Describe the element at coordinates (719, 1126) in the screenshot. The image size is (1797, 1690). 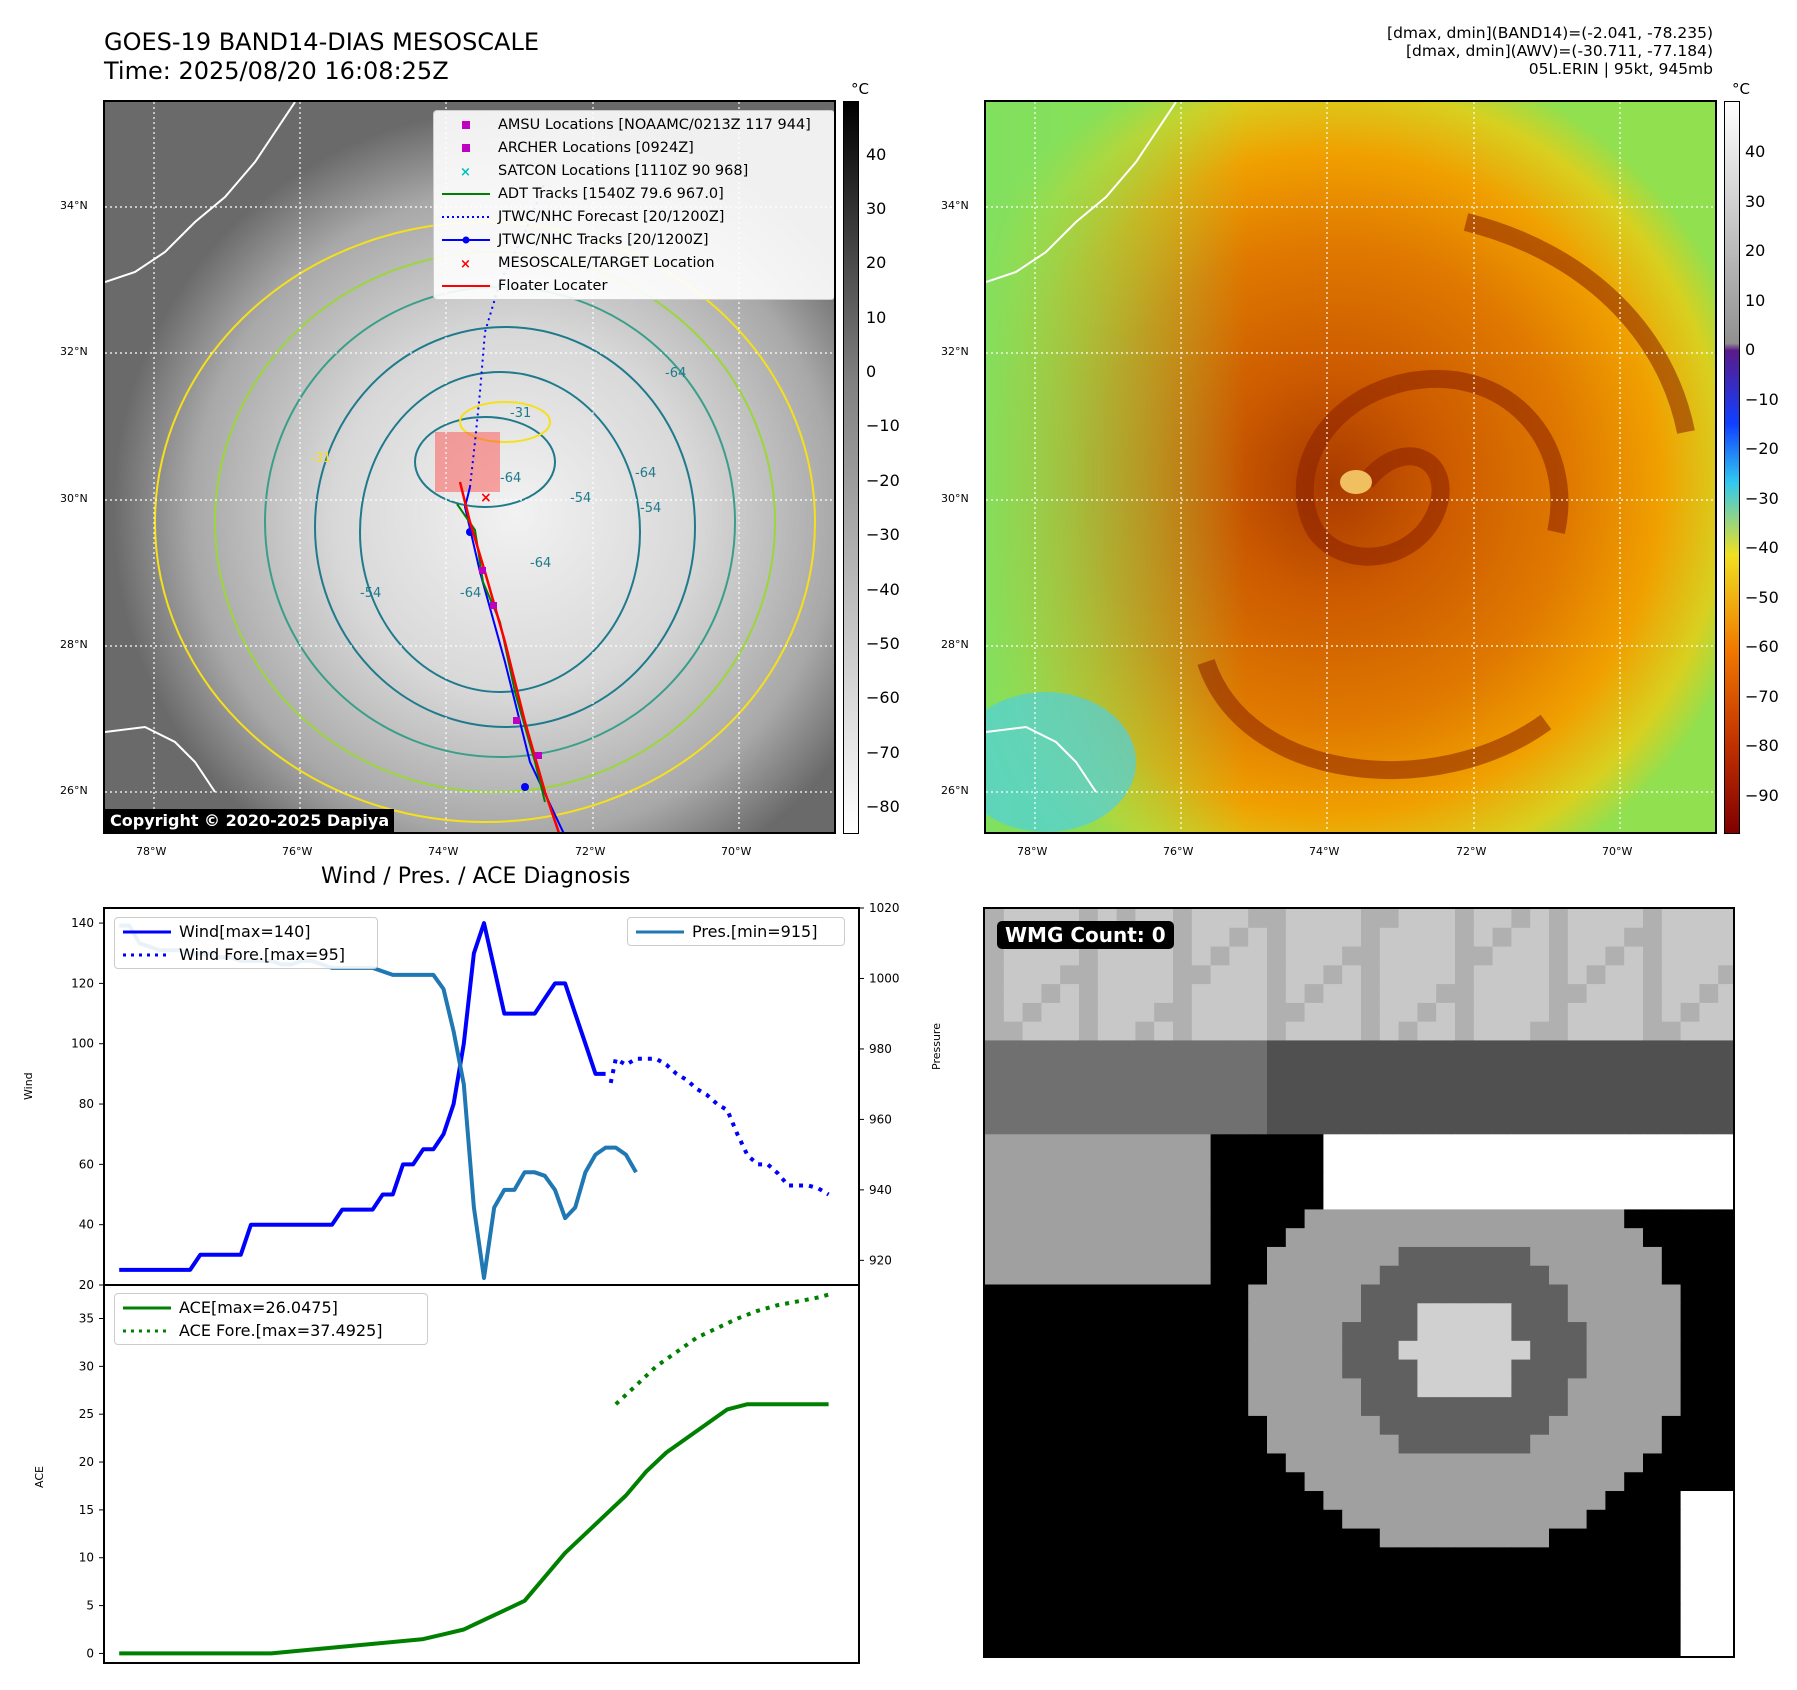
I see `wind-forecast-line` at that location.